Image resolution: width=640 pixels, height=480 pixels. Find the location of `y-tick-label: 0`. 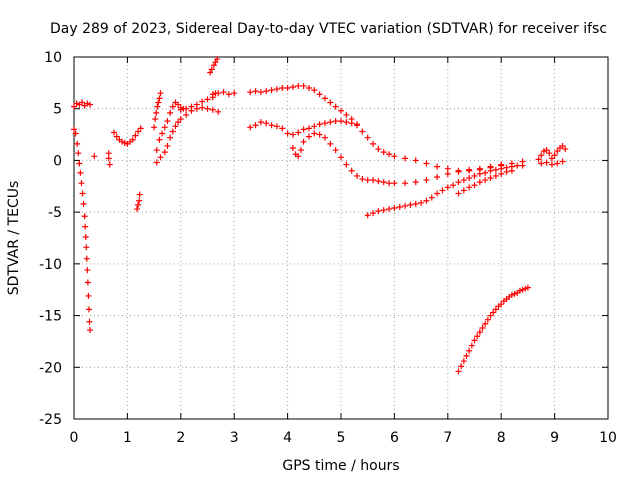

y-tick-label: 0 is located at coordinates (57, 161).